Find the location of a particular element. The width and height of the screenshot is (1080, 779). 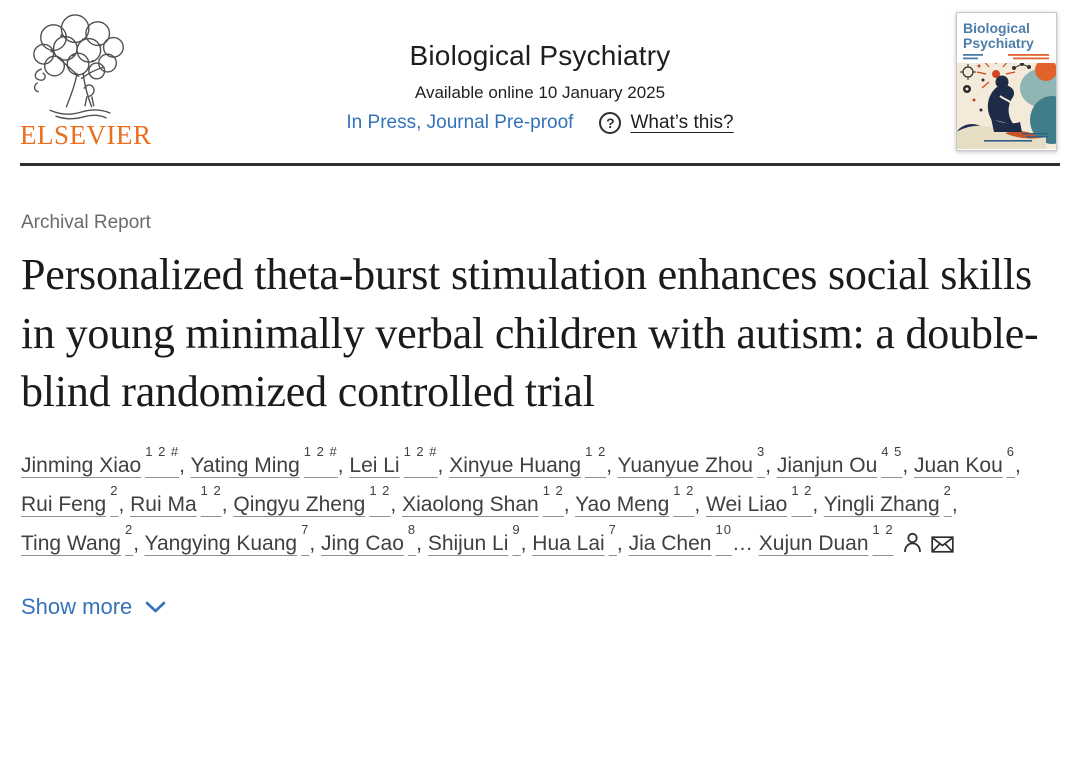

author-name: Shijun Li is located at coordinates (468, 544).